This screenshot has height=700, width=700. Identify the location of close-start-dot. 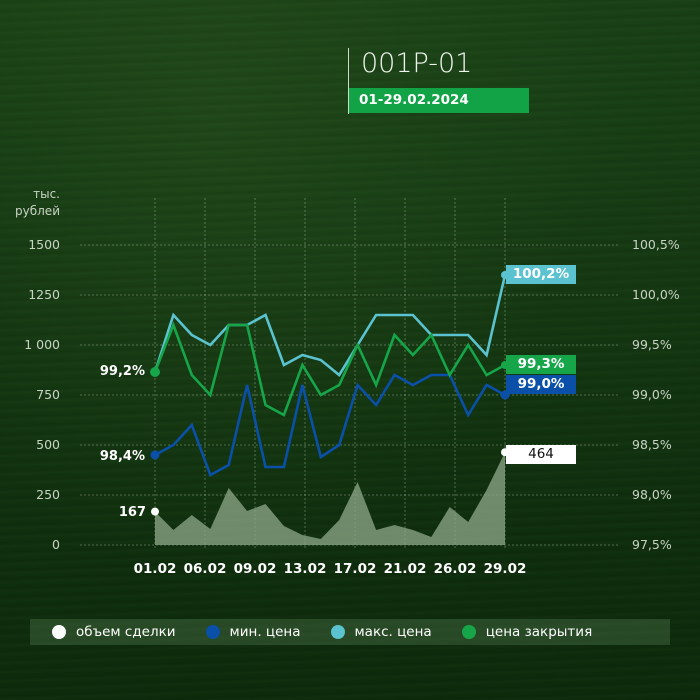
(155, 372).